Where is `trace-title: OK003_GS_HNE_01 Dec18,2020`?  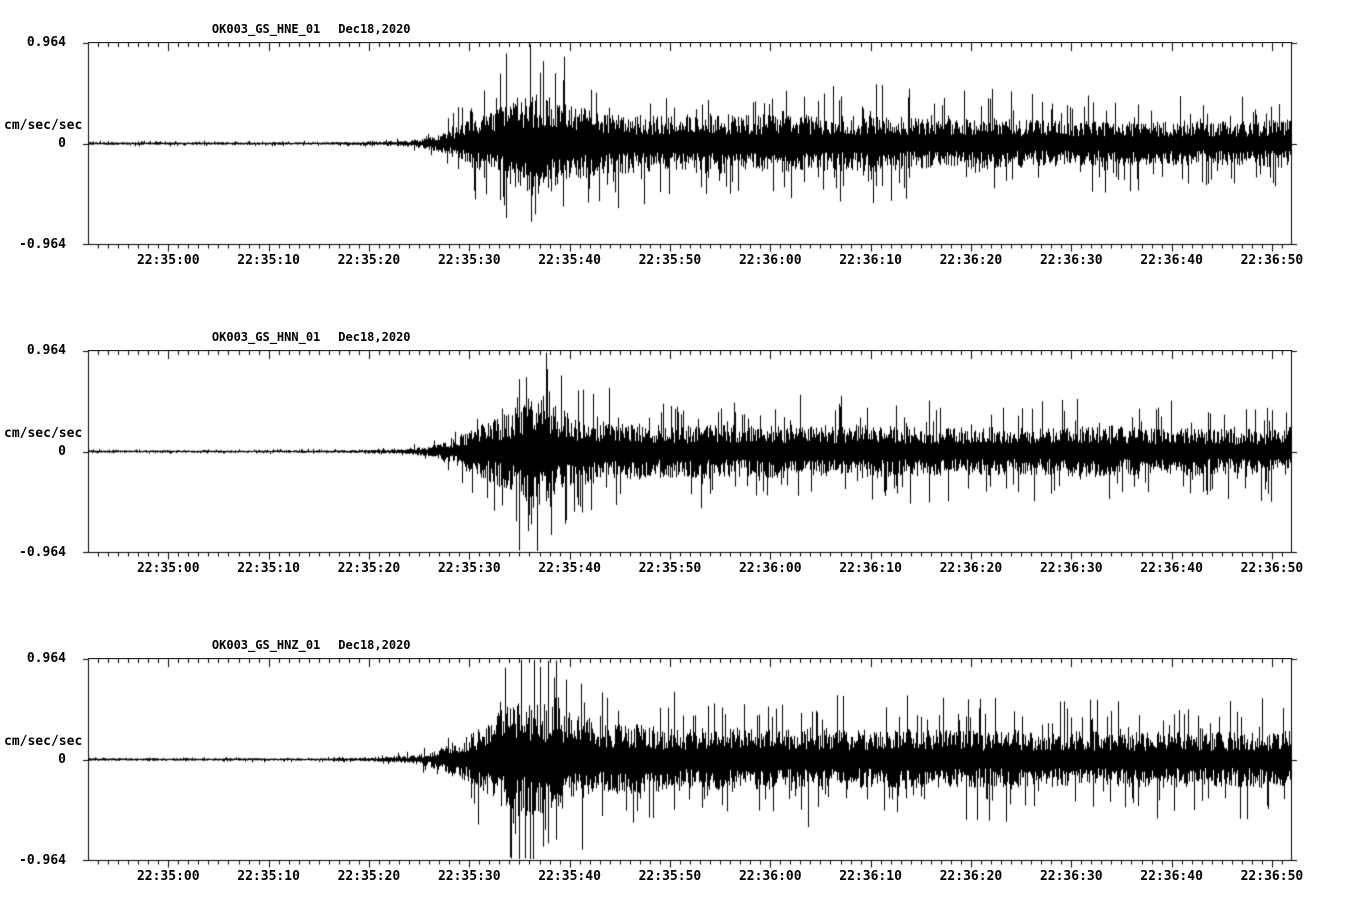
trace-title: OK003_GS_HNE_01 Dec18,2020 is located at coordinates (297, 29).